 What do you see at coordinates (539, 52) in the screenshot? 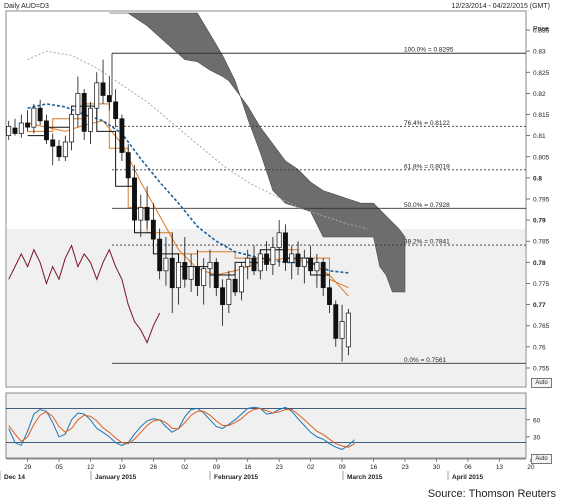
I see `y-tick-label: 0.83` at bounding box center [539, 52].